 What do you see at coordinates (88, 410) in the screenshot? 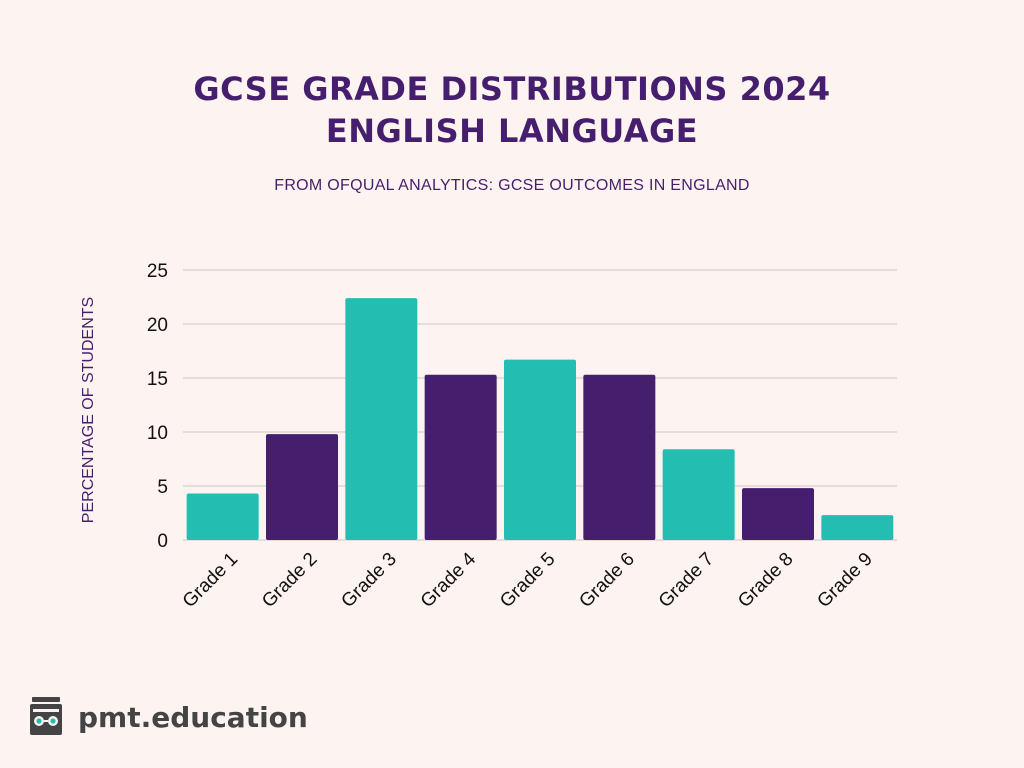
I see `y-axis-label: PERCENTAGE OF STUDENTS` at bounding box center [88, 410].